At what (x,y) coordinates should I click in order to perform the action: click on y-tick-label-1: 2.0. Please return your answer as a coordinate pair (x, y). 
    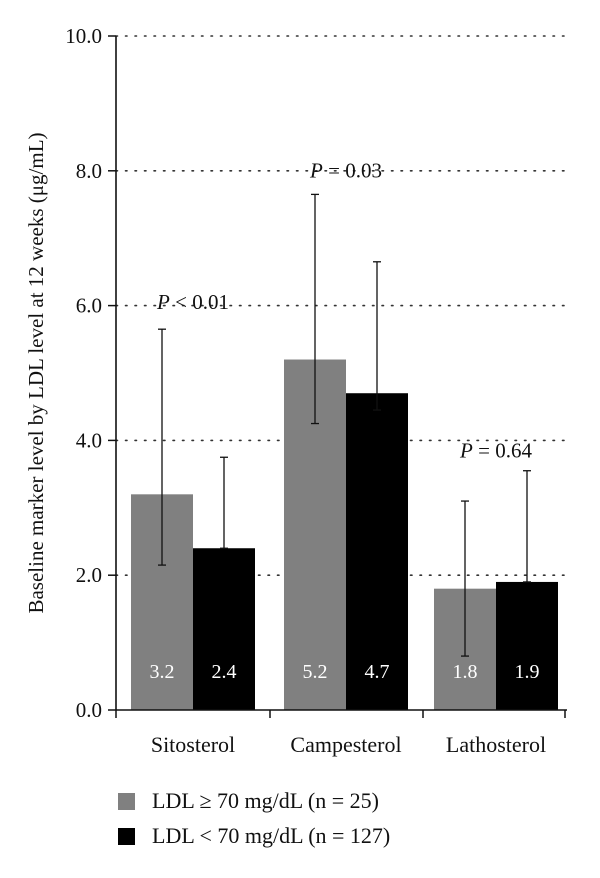
    Looking at the image, I should click on (89, 575).